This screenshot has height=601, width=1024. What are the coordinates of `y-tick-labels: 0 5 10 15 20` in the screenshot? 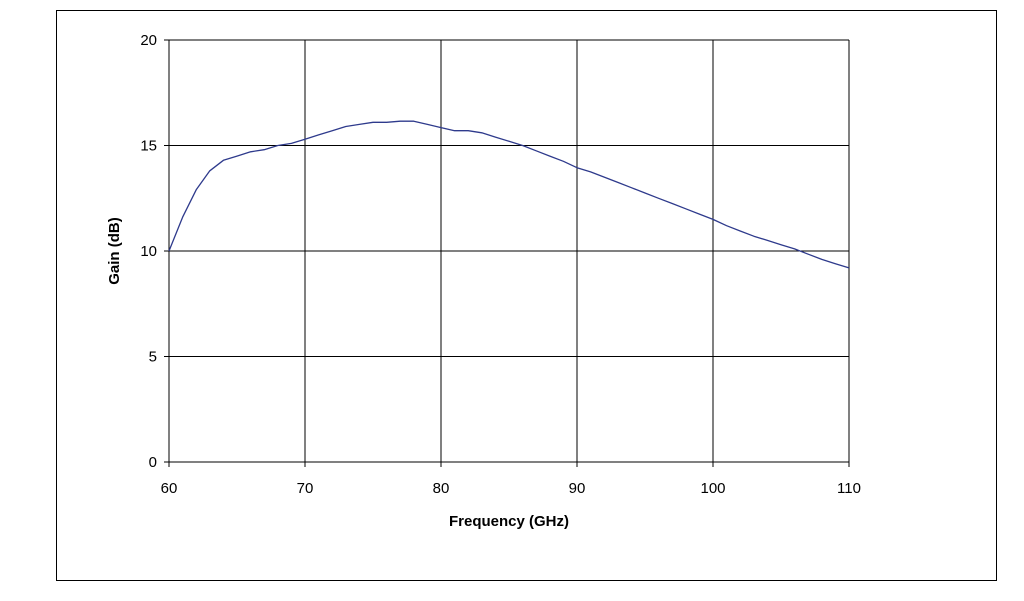 It's located at (148, 251).